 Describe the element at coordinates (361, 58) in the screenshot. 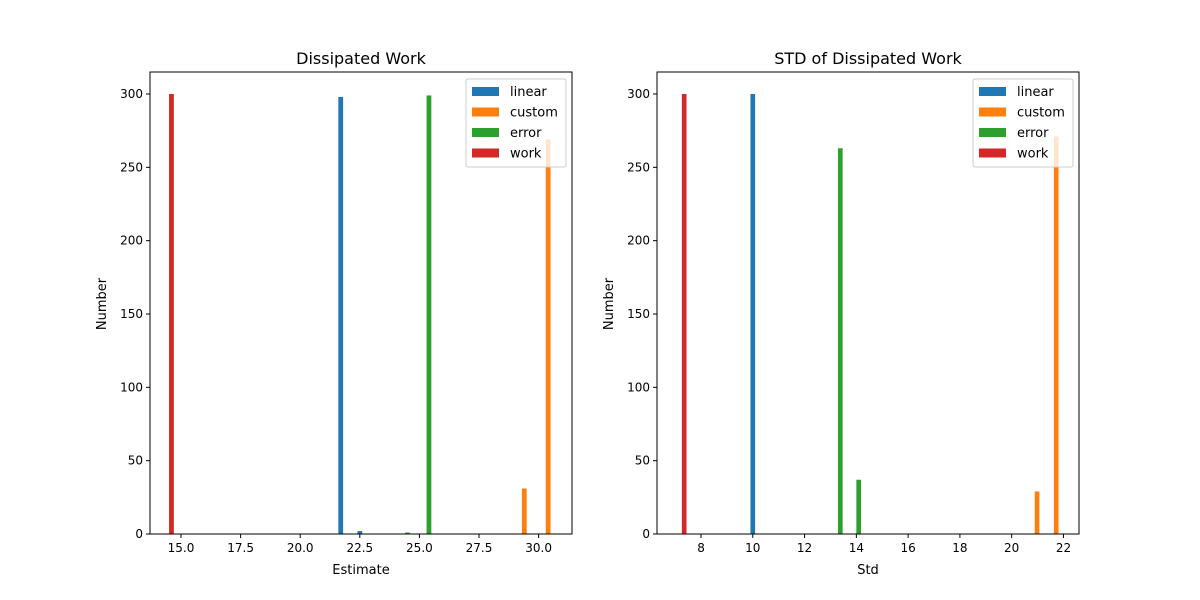

I see `chart-title: Dissipated Work` at that location.